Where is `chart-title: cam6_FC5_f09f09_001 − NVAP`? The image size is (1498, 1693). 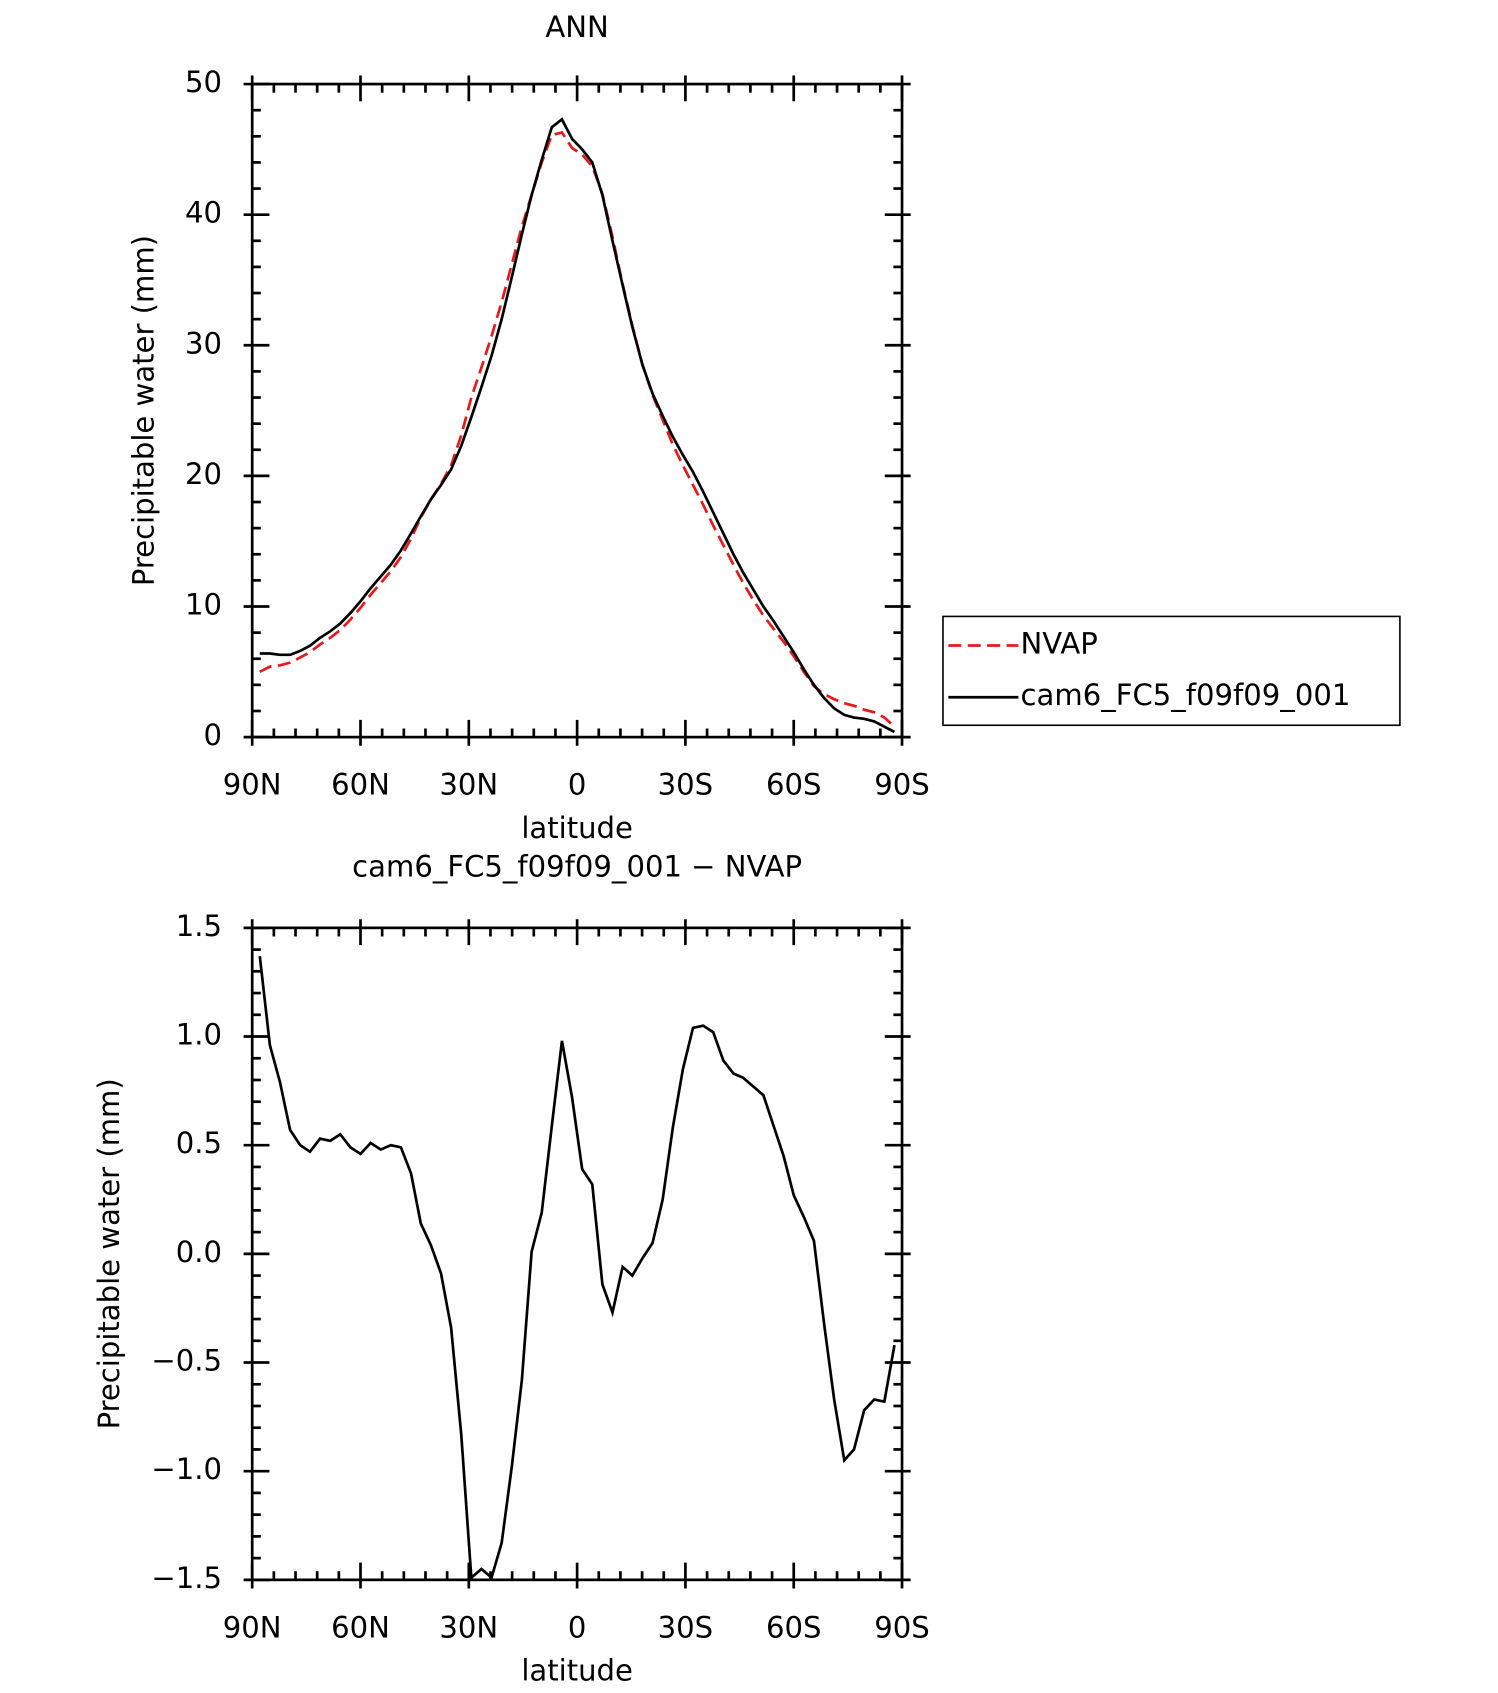 chart-title: cam6_FC5_f09f09_001 − NVAP is located at coordinates (577, 867).